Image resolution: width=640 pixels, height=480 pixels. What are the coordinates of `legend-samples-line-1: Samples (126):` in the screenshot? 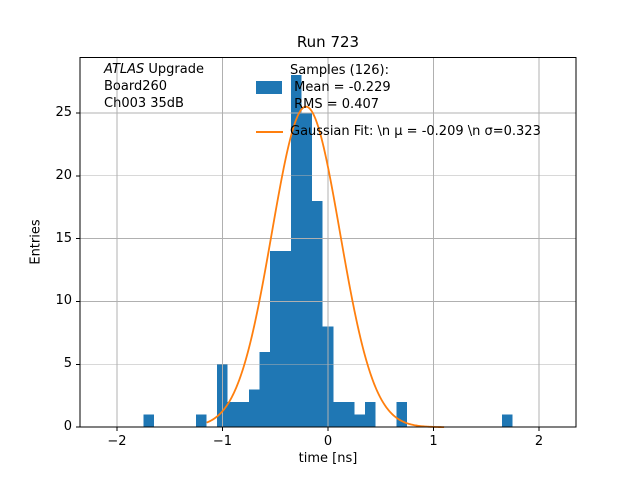 It's located at (339, 70).